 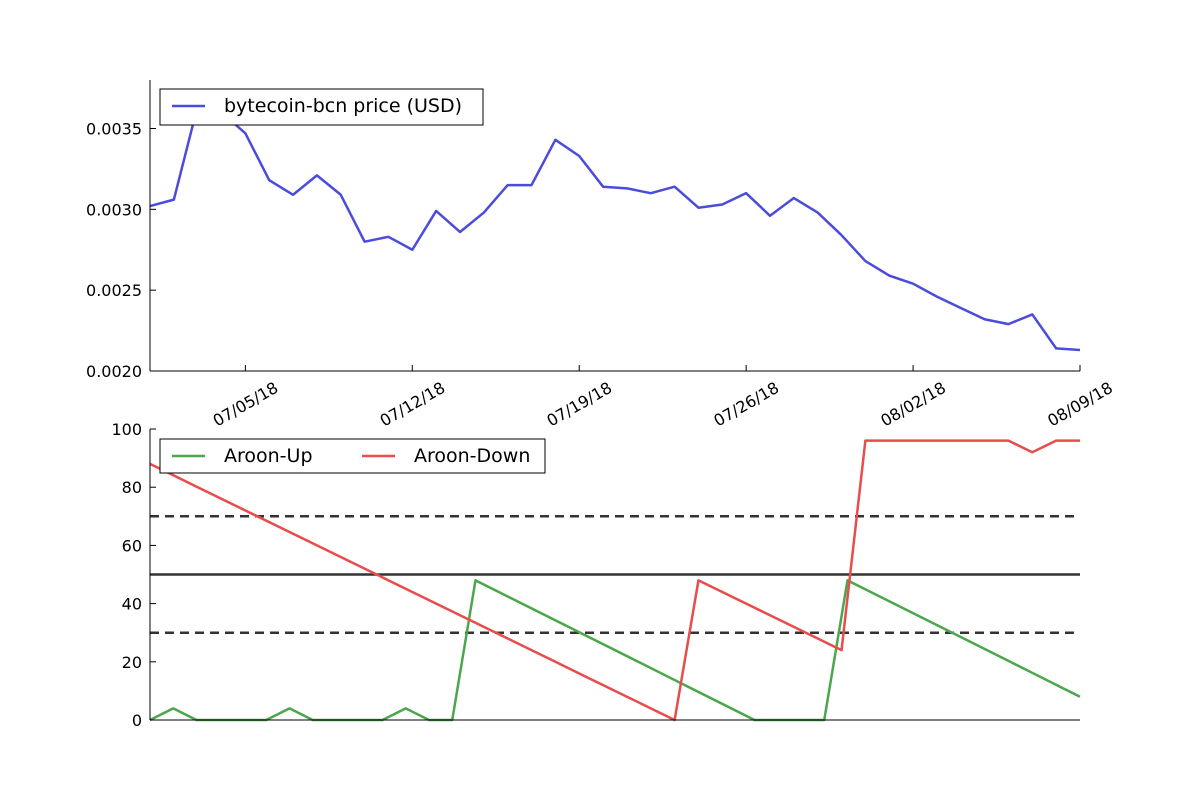 What do you see at coordinates (615, 574) in the screenshot?
I see `aroon-reference-lines` at bounding box center [615, 574].